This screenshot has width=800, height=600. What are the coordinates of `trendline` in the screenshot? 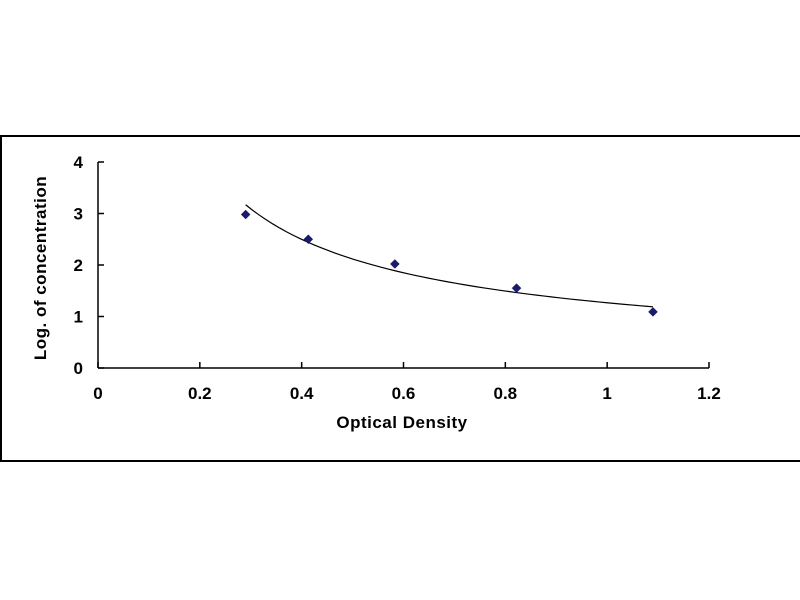 It's located at (449, 256).